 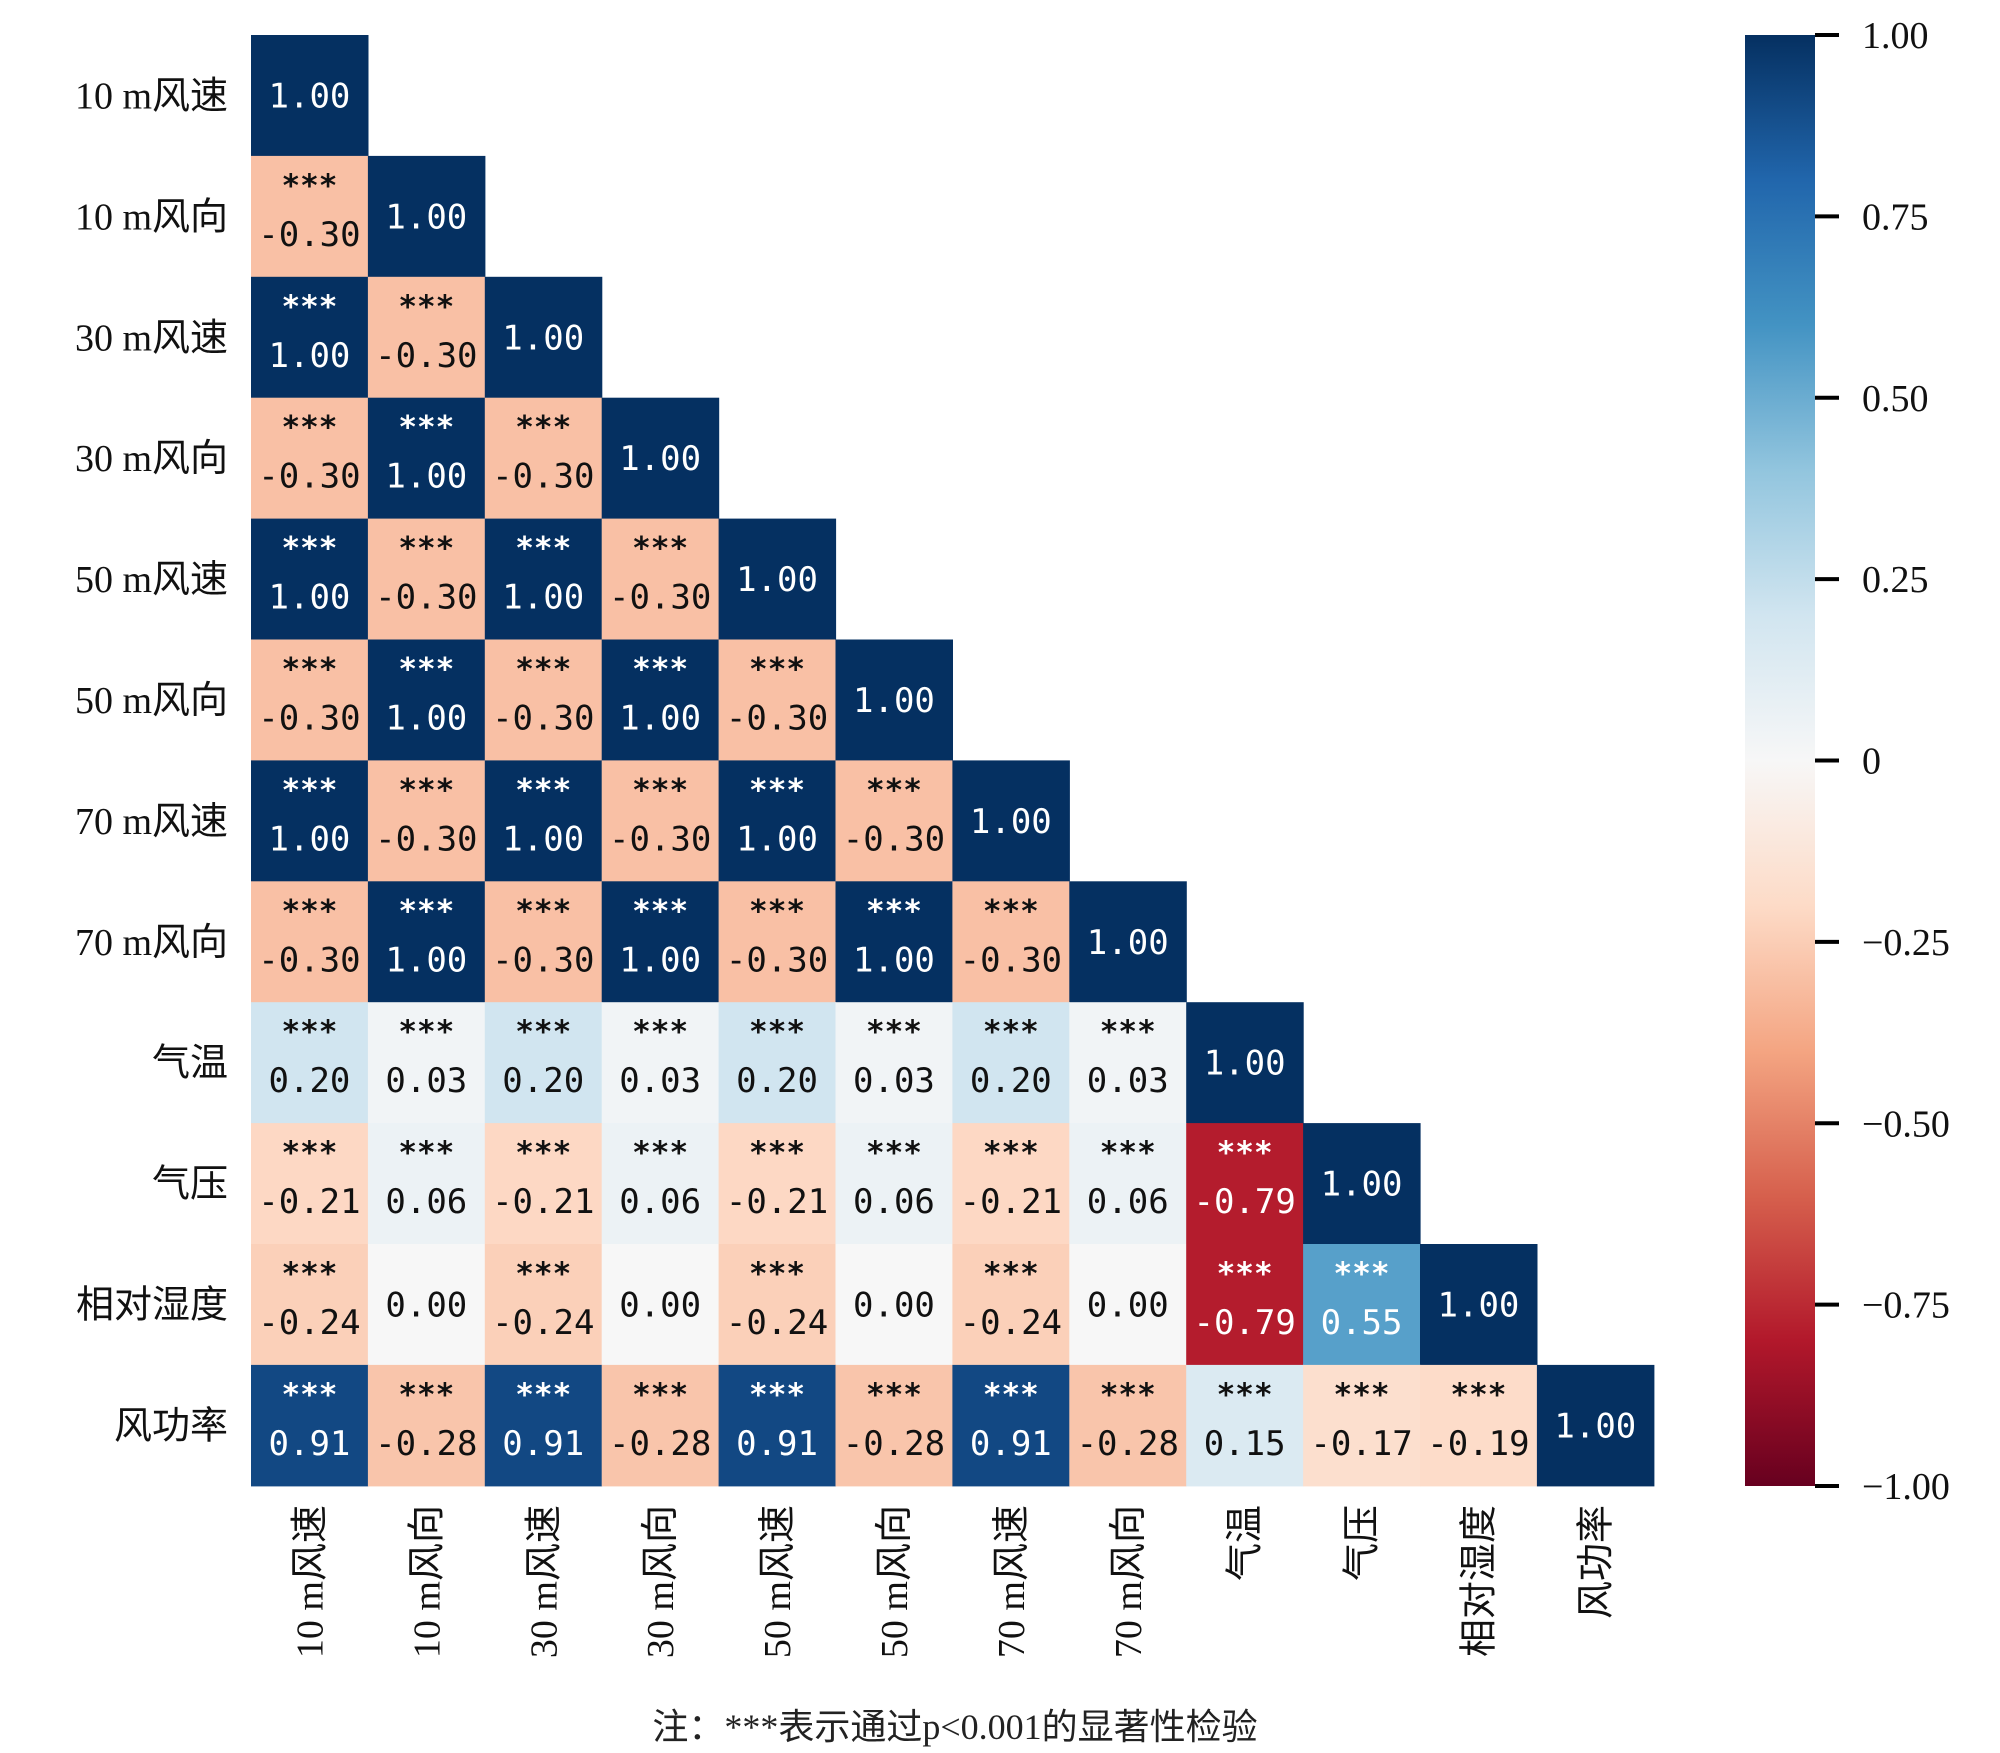 I want to click on colorbar-tick-label: 0.25, so click(x=1895, y=580).